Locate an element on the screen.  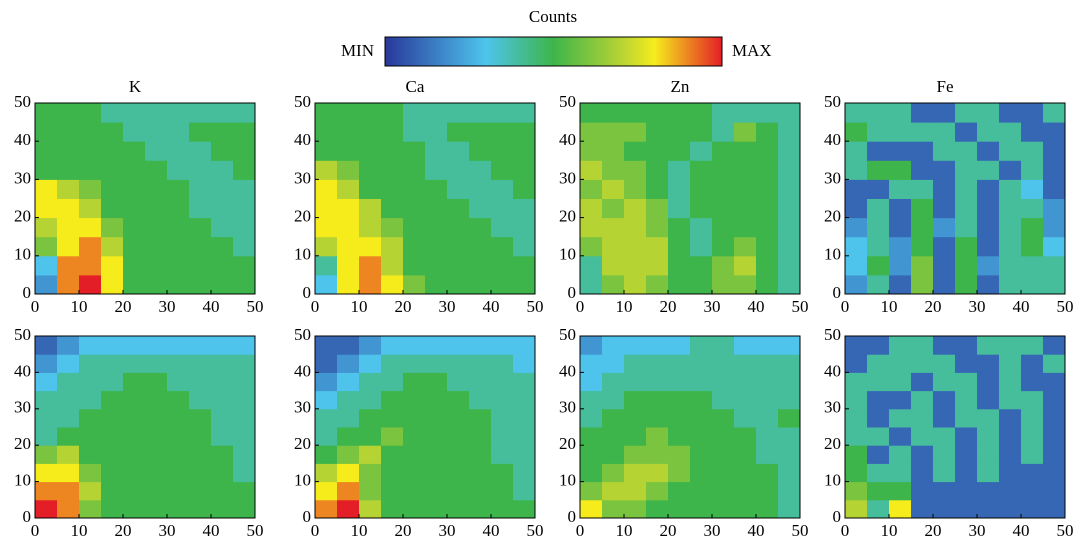
x-tick-label: 20 is located at coordinates (668, 306).